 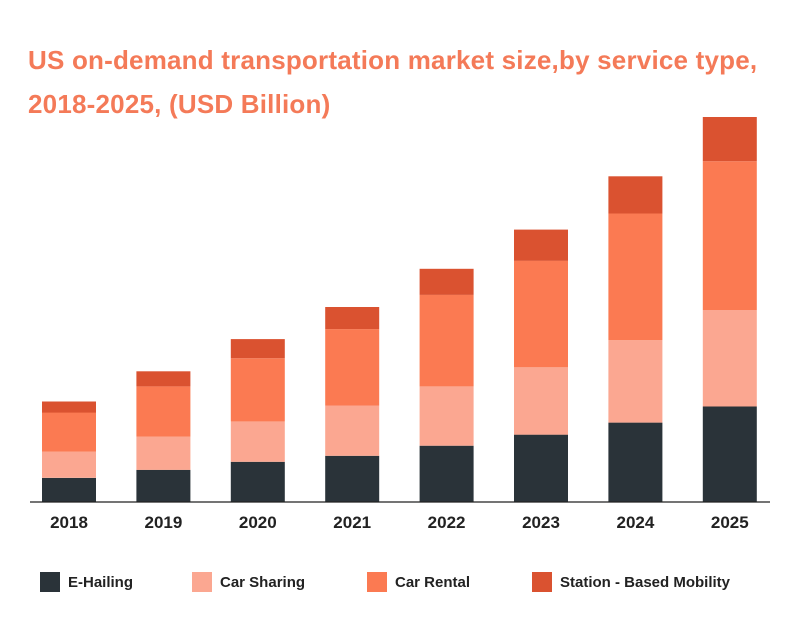 I want to click on bar-2019-e-hailing, so click(x=163, y=485).